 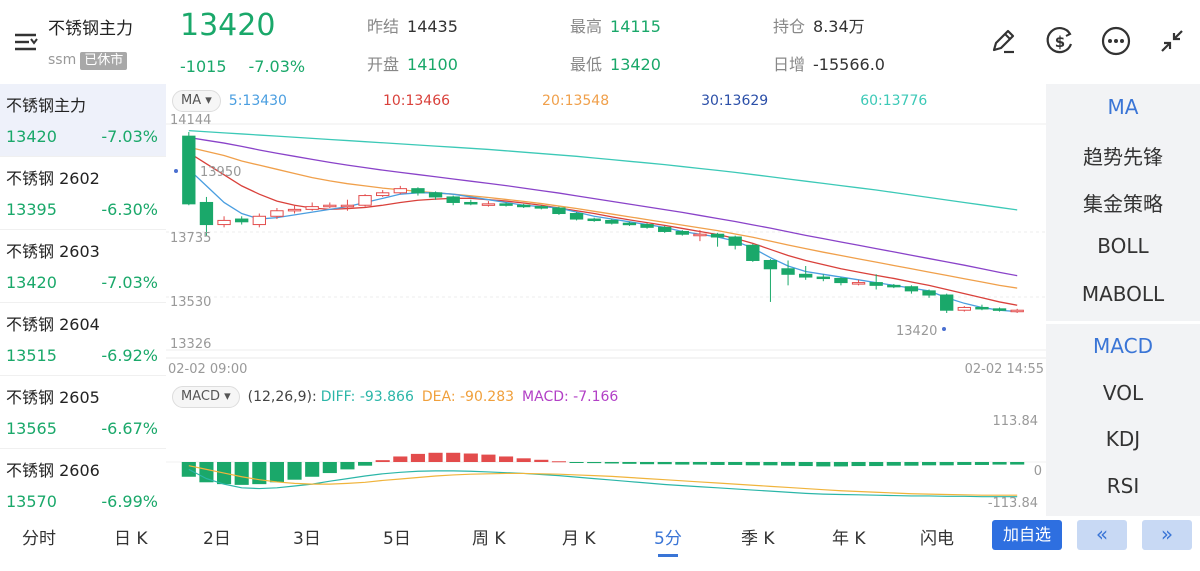 What do you see at coordinates (277, 66) in the screenshot?
I see `change-percent: -7.03%` at bounding box center [277, 66].